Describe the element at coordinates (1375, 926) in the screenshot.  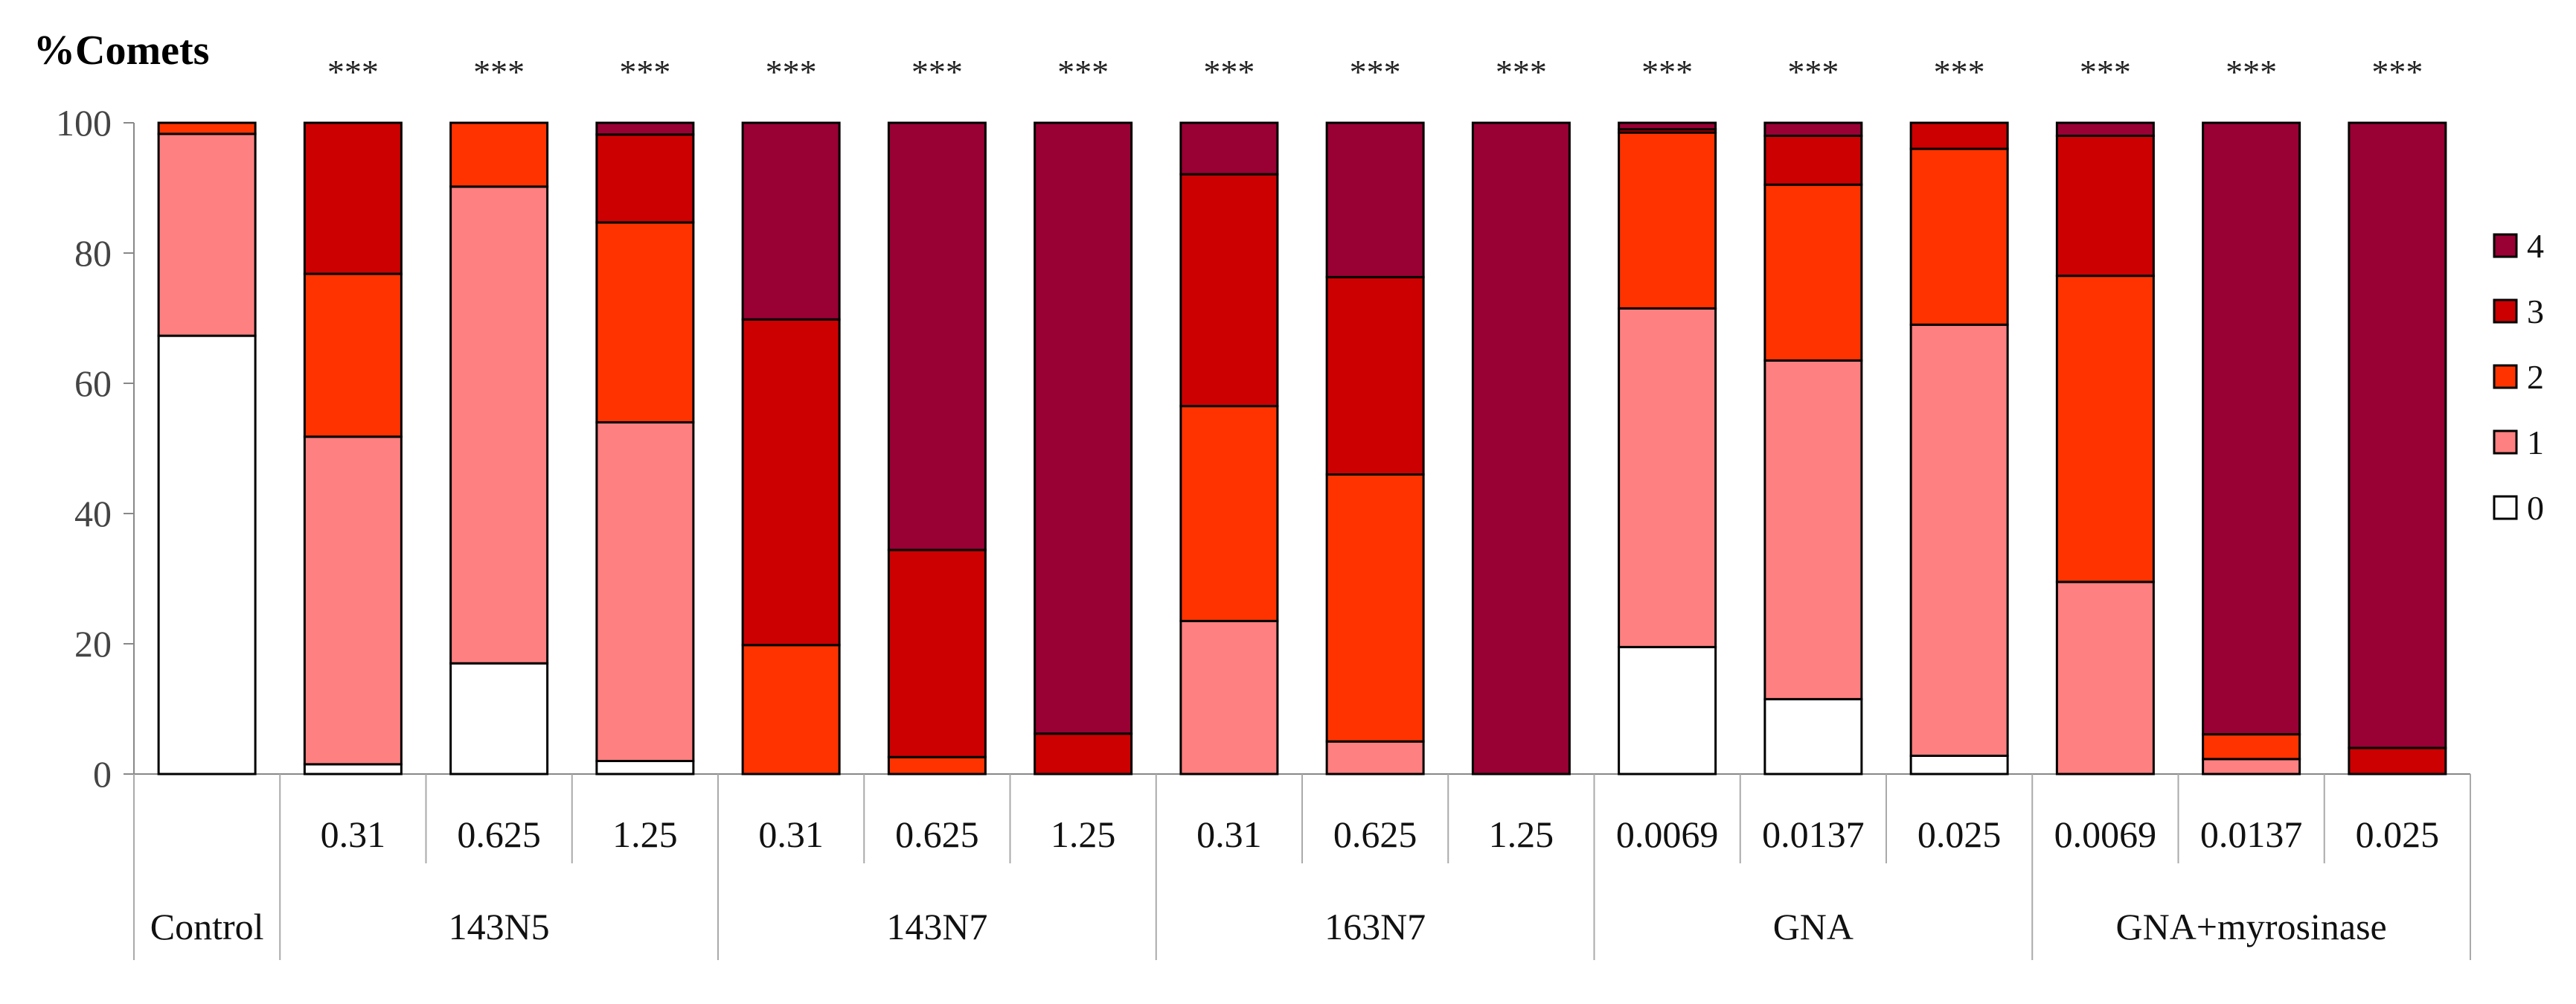
I see `group-label: 163N7` at that location.